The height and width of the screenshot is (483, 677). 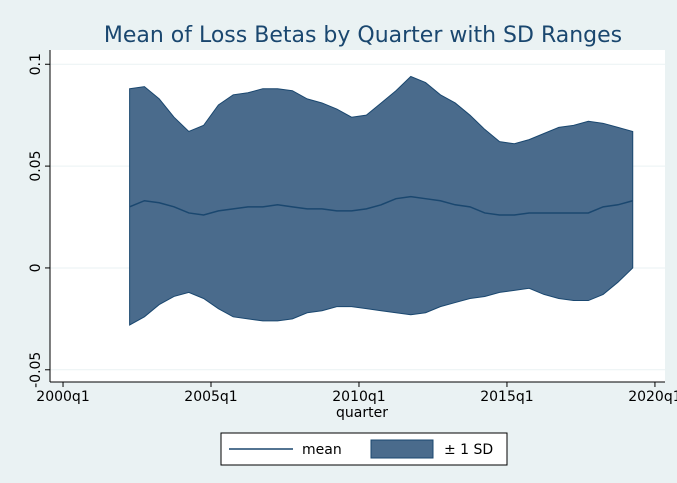 I want to click on y-tick-label: 0.1, so click(x=36, y=64).